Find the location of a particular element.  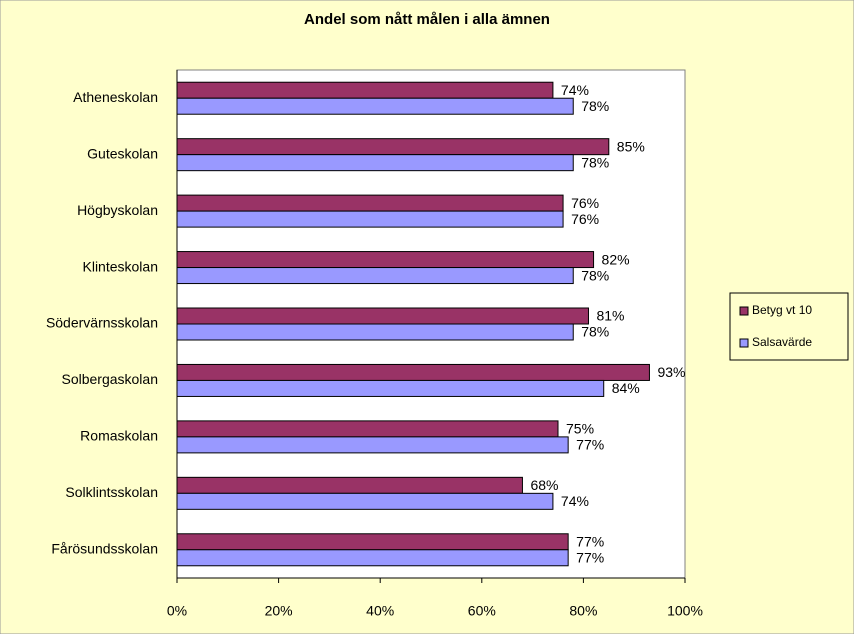

x-tick-label: 100% is located at coordinates (685, 611).